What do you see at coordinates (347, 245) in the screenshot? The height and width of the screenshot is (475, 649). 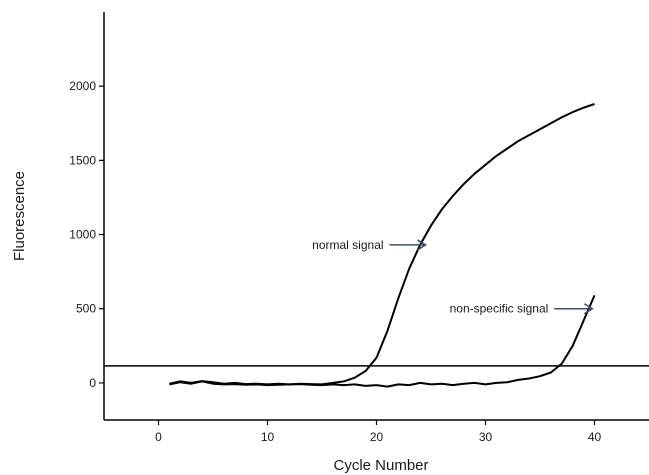 I see `annotation-label: normal signal` at bounding box center [347, 245].